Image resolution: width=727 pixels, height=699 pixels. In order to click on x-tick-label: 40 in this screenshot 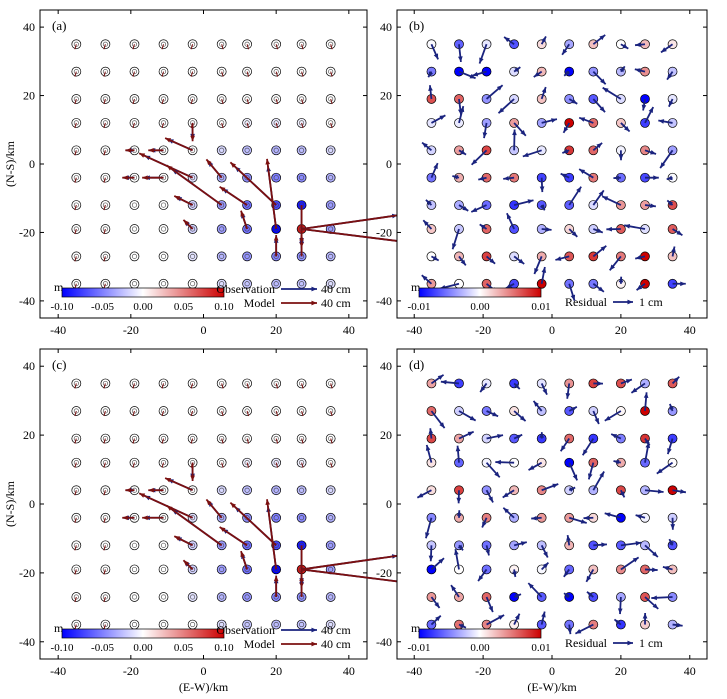, I will do `click(349, 671)`.